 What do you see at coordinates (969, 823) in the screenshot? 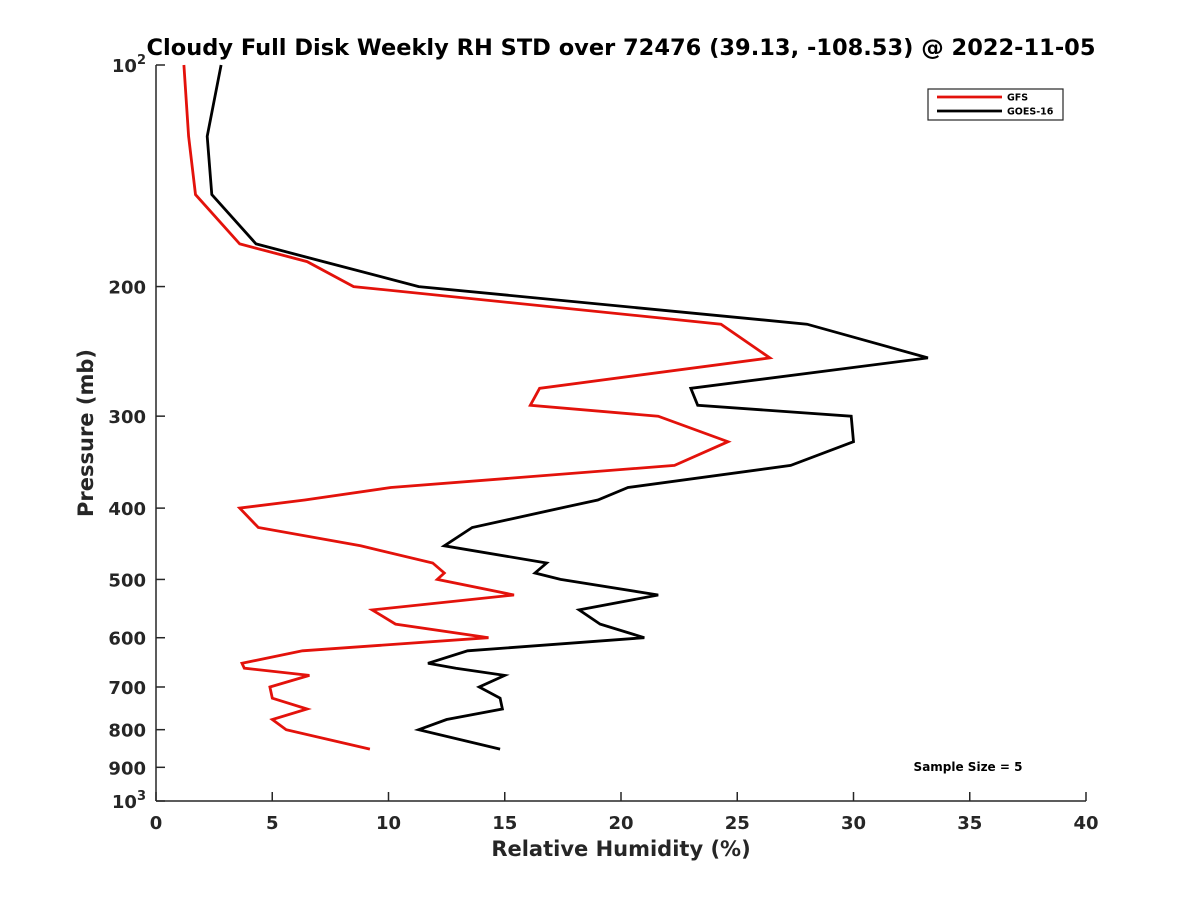
I see `x-tick-label: 35` at bounding box center [969, 823].